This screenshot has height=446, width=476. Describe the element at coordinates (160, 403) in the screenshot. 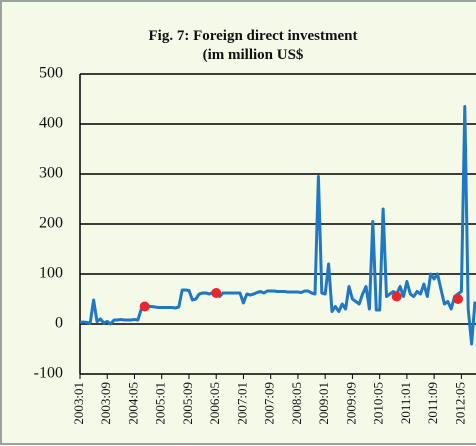

I see `x-tick-label: 2005:01` at that location.